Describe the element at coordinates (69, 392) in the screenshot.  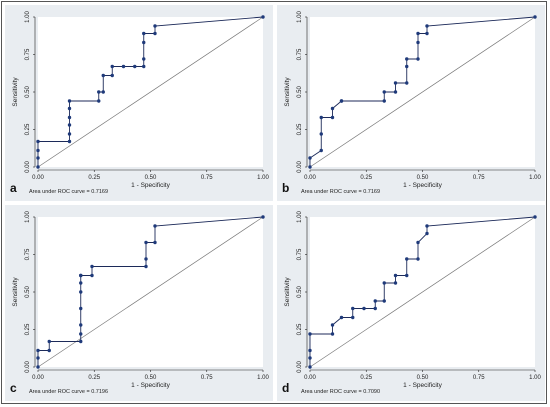
I see `auc-note-c: Area under ROC curve = 0.7196` at that location.